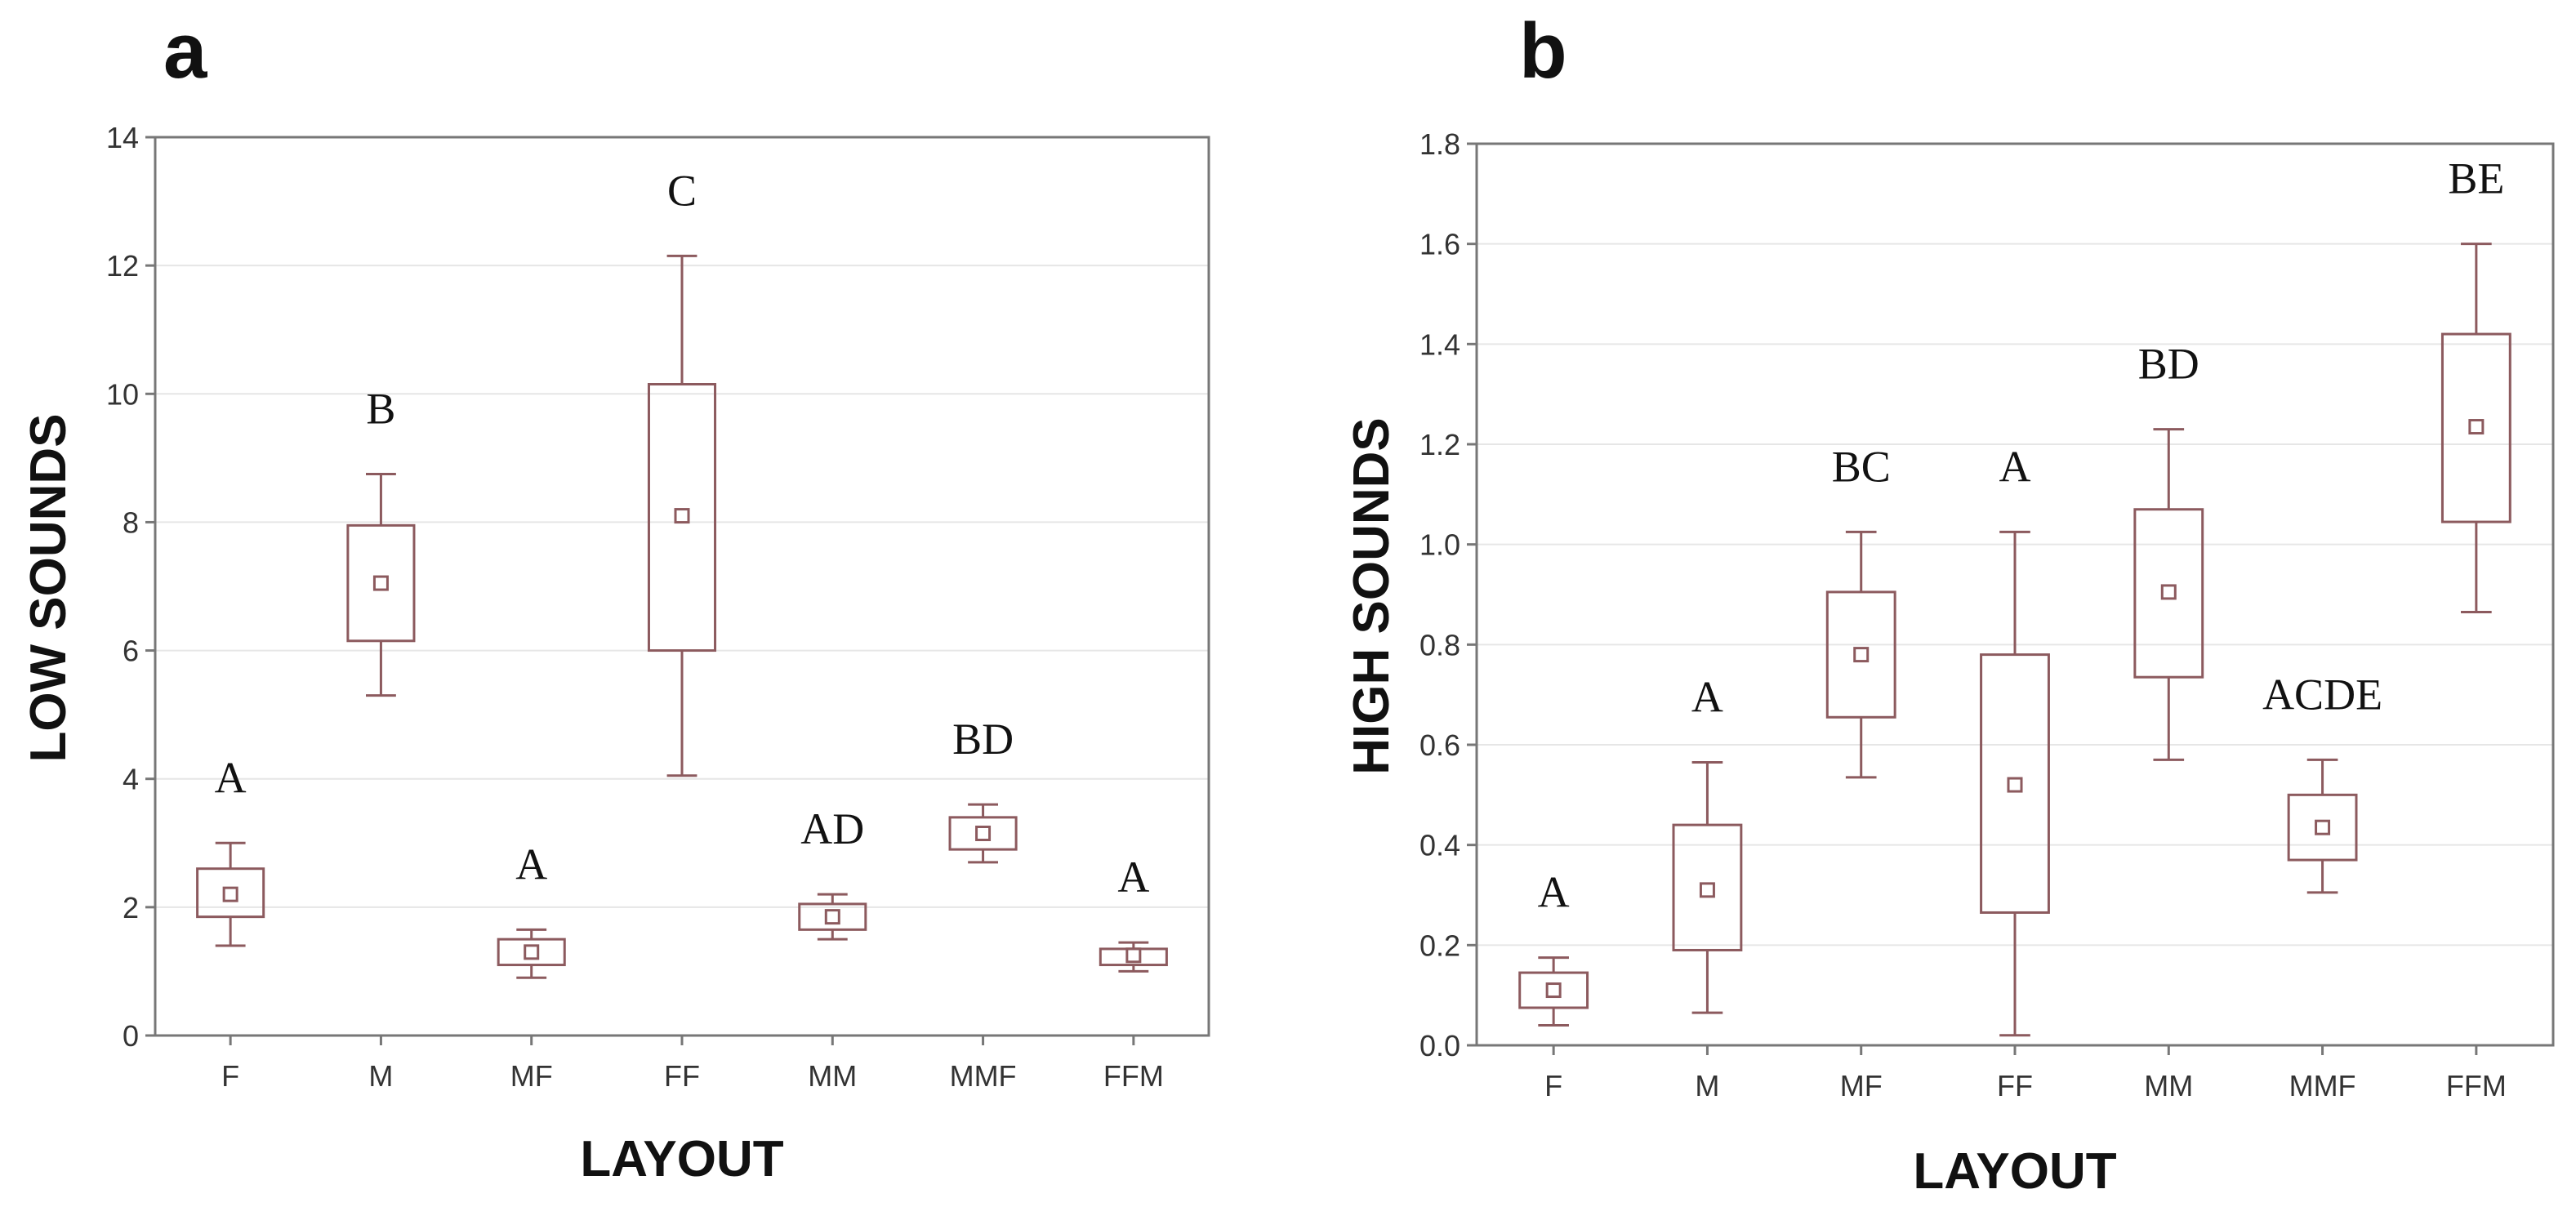  Describe the element at coordinates (131, 652) in the screenshot. I see `panel-a-y-tick-label: 6` at that location.